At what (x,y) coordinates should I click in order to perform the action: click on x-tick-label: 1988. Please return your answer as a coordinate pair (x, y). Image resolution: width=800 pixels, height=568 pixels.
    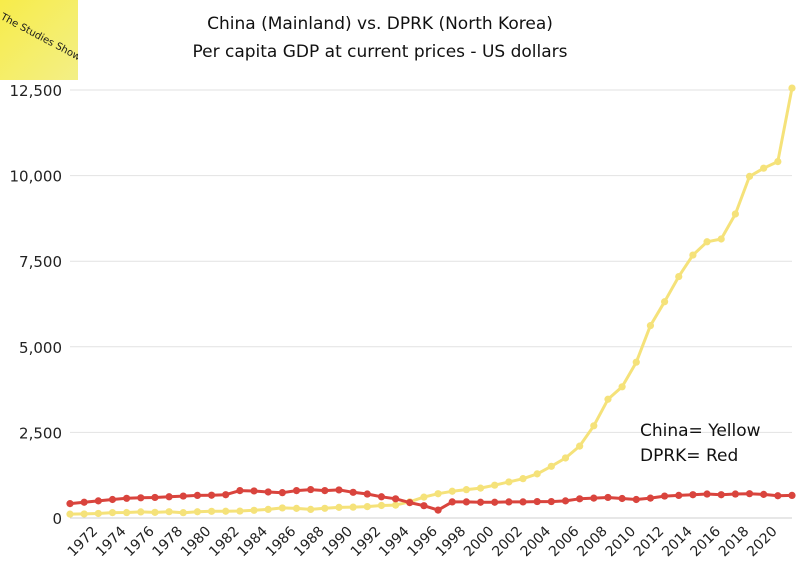
    Looking at the image, I should click on (309, 542).